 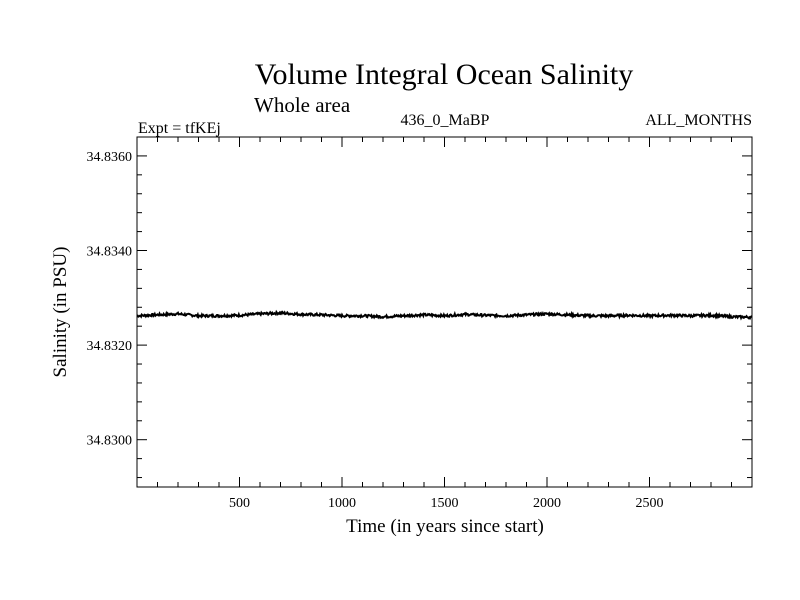 What do you see at coordinates (445, 120) in the screenshot?
I see `run-label: 436_0_MaBP` at bounding box center [445, 120].